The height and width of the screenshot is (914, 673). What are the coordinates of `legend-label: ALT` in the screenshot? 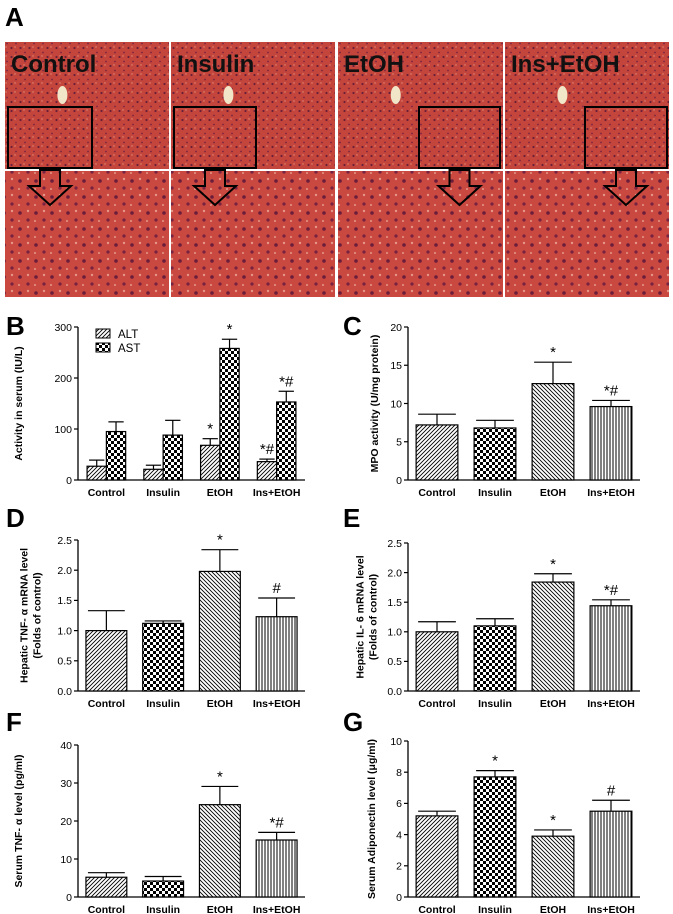 It's located at (128, 335).